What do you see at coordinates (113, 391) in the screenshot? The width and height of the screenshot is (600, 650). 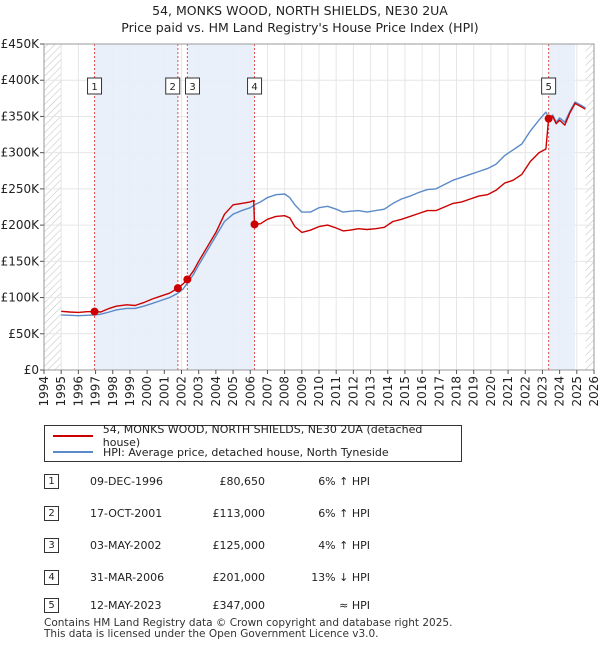 I see `x-tick-label: 1998` at bounding box center [113, 391].